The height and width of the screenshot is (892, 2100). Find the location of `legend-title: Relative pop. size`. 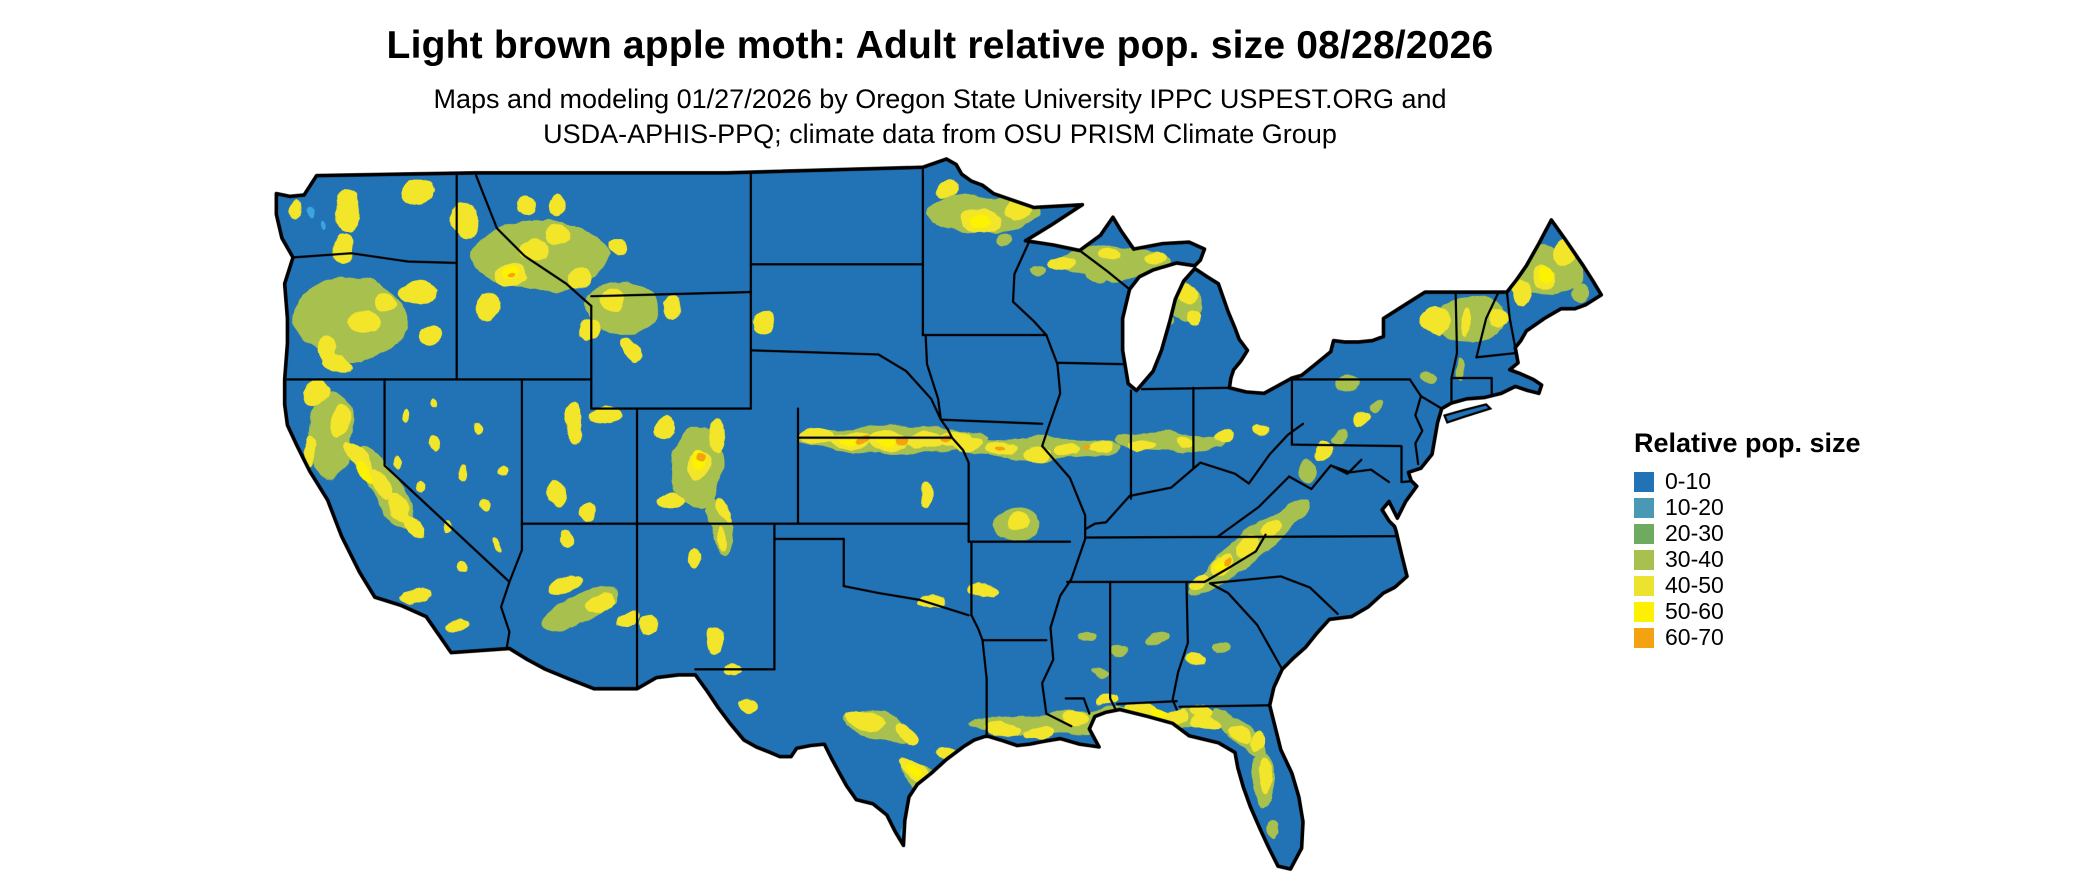

legend-title: Relative pop. size is located at coordinates (1747, 443).